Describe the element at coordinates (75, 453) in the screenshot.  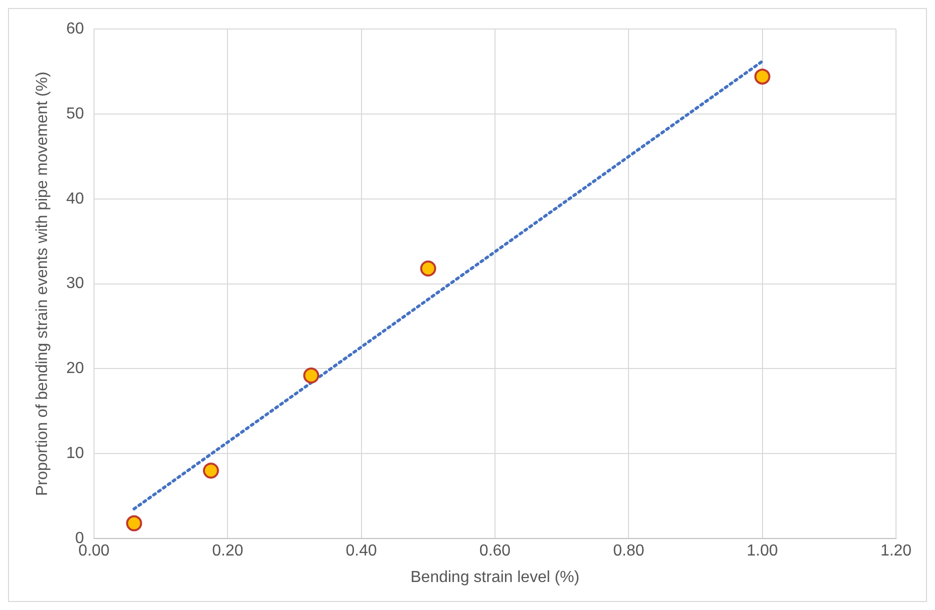
I see `y-tick-label: 10` at that location.